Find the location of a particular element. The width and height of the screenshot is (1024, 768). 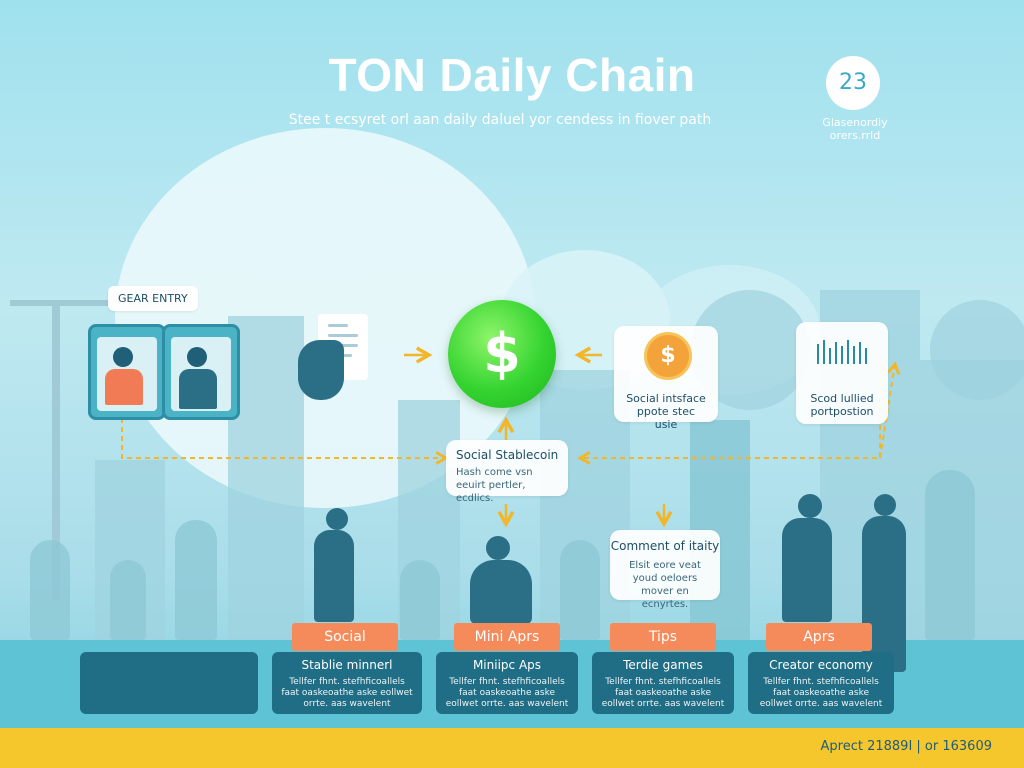

bottom-card-title: Stablie minnerl is located at coordinates (347, 665).